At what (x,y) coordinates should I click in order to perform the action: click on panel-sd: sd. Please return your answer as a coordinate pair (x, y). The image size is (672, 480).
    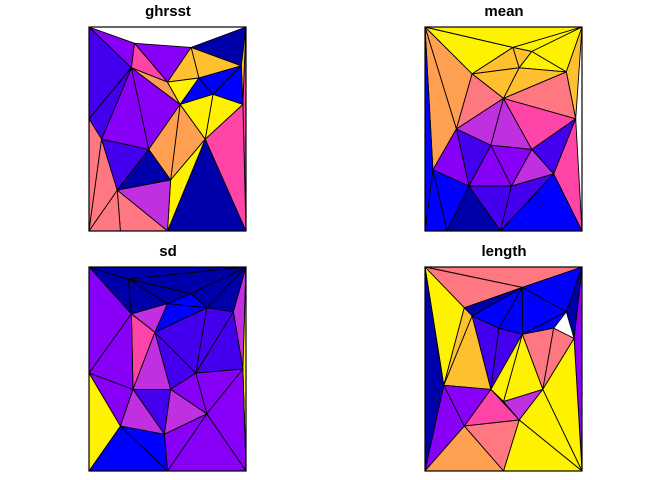
    Looking at the image, I should click on (167, 357).